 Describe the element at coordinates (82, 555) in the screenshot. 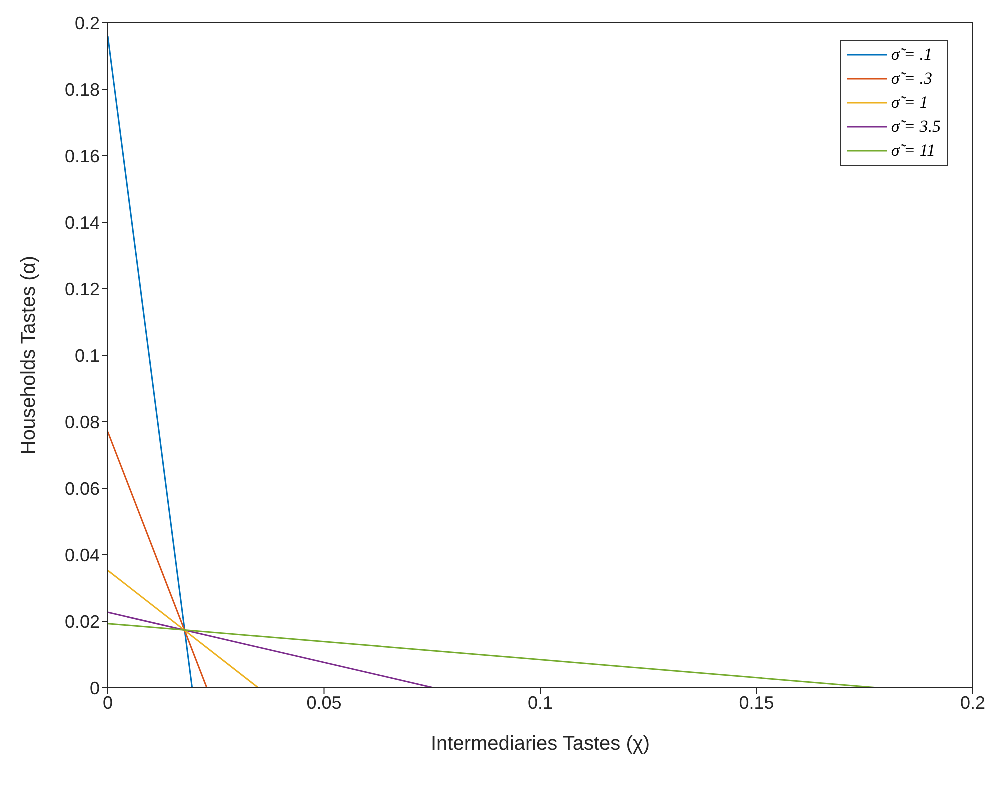

I see `y-tick-label: 0.04` at that location.